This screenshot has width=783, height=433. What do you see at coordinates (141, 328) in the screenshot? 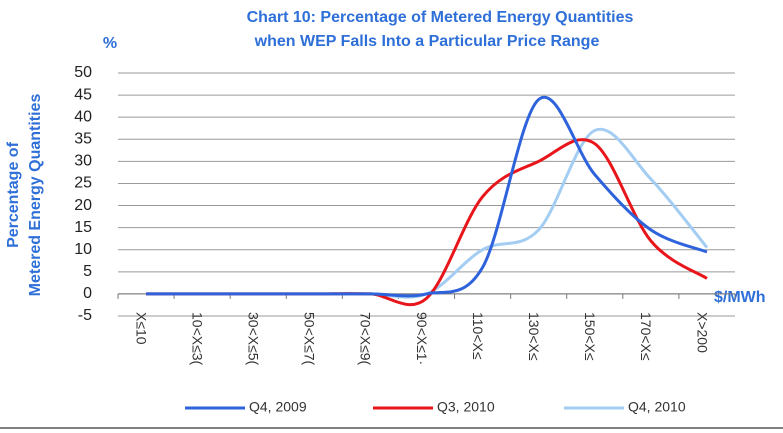
I see `x-tick-label: X≤10` at bounding box center [141, 328].